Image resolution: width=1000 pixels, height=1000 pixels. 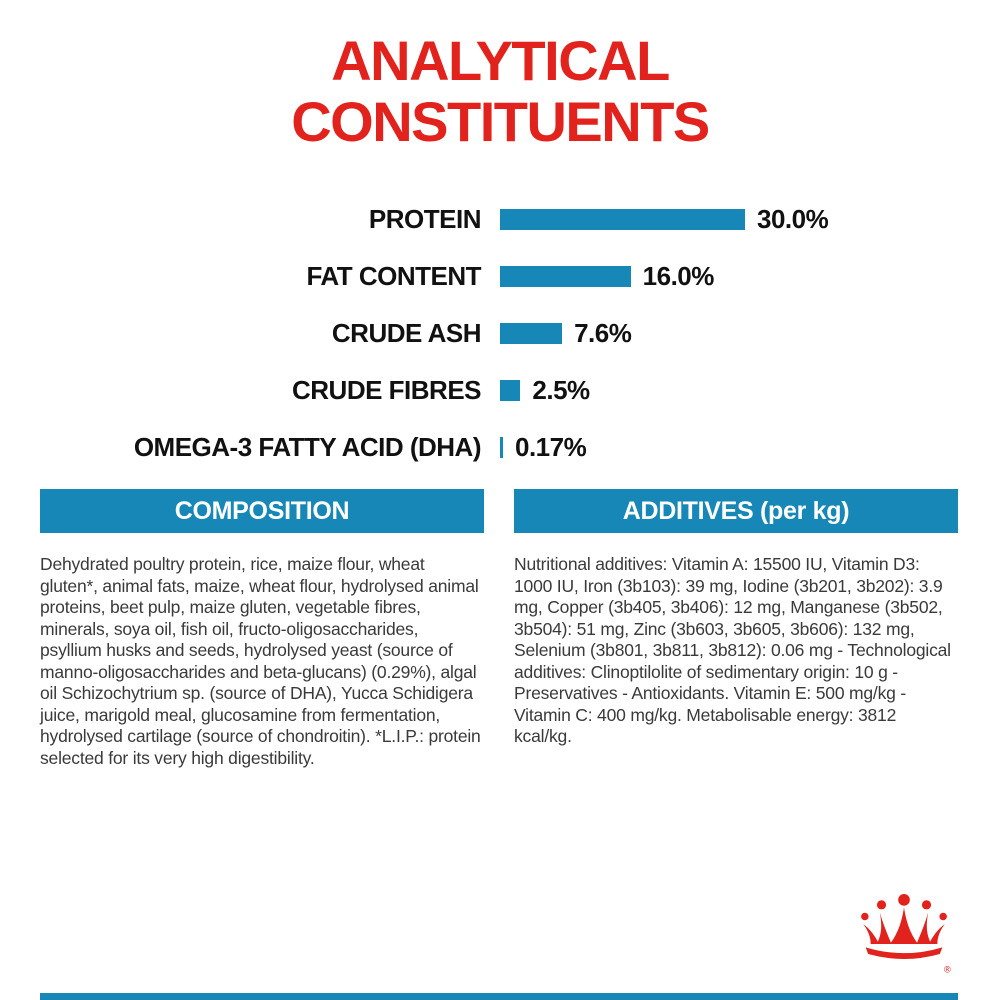 I want to click on chart-row-value: 30.0%, so click(x=793, y=218).